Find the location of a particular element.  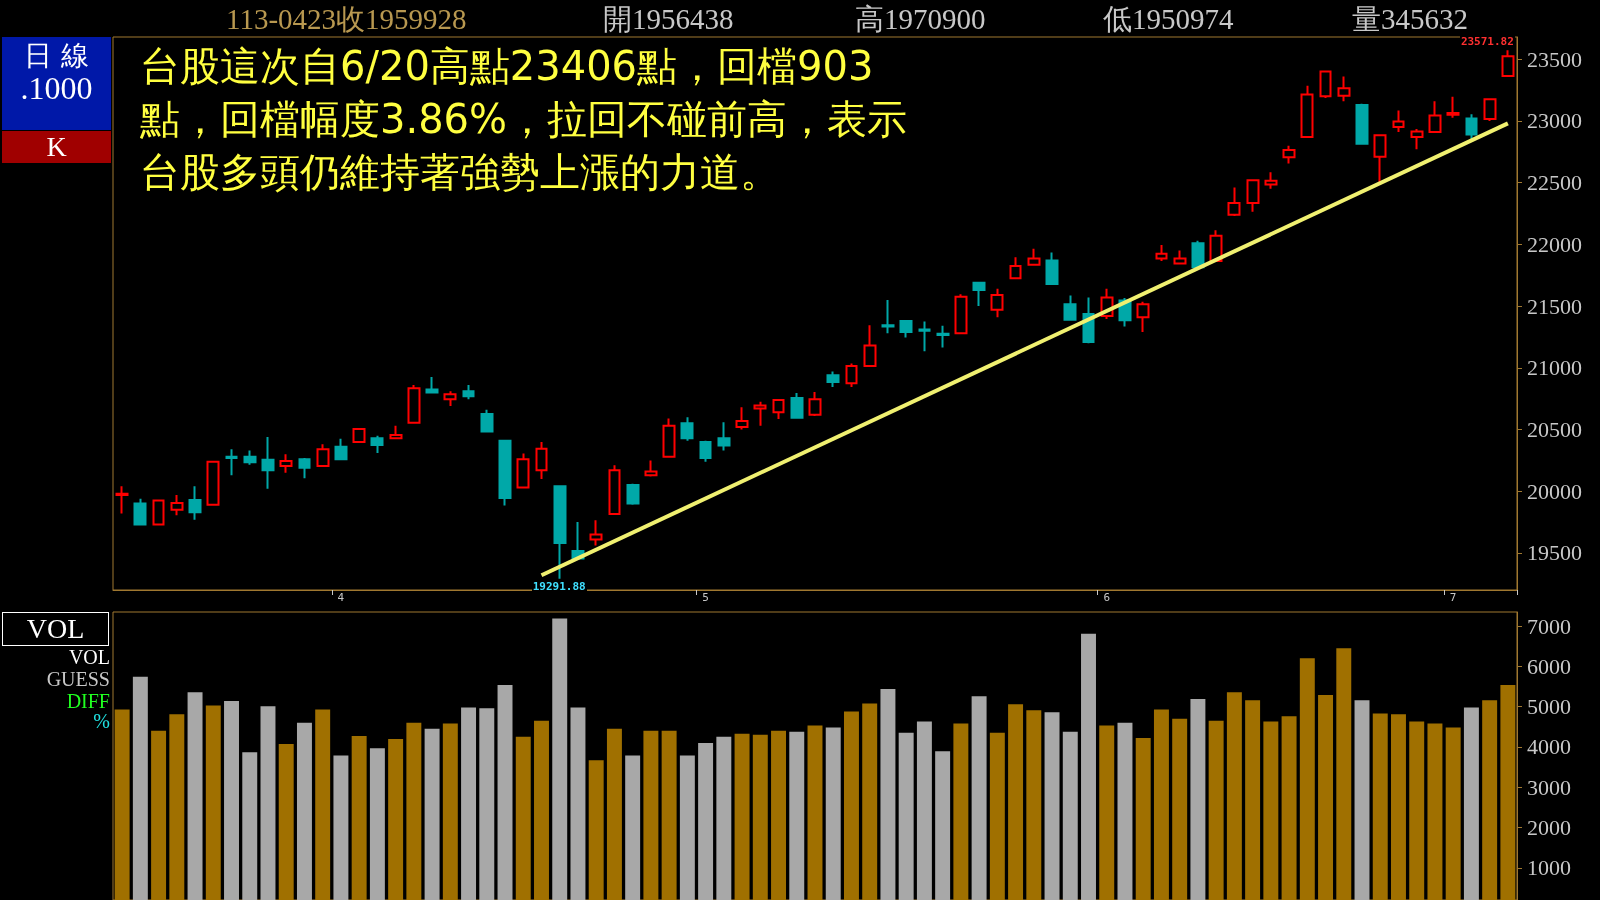

y-tick-label: 3000 is located at coordinates (1549, 787).